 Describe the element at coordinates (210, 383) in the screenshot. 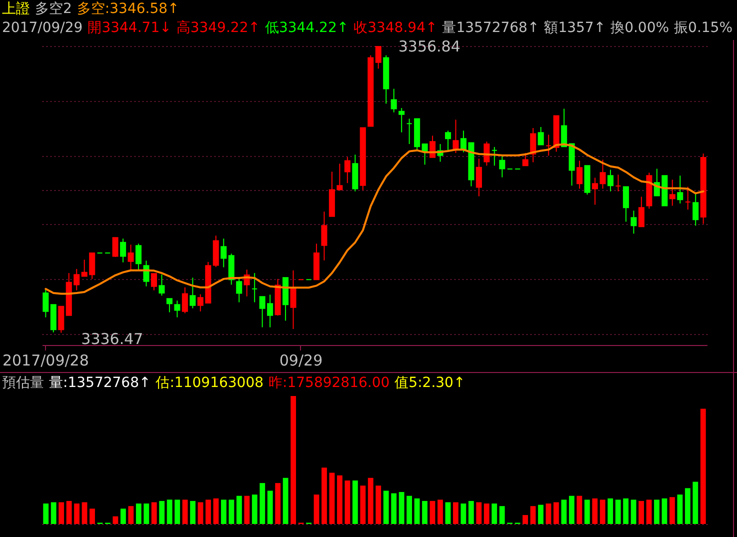

I see `text: 估:1109163008` at that location.